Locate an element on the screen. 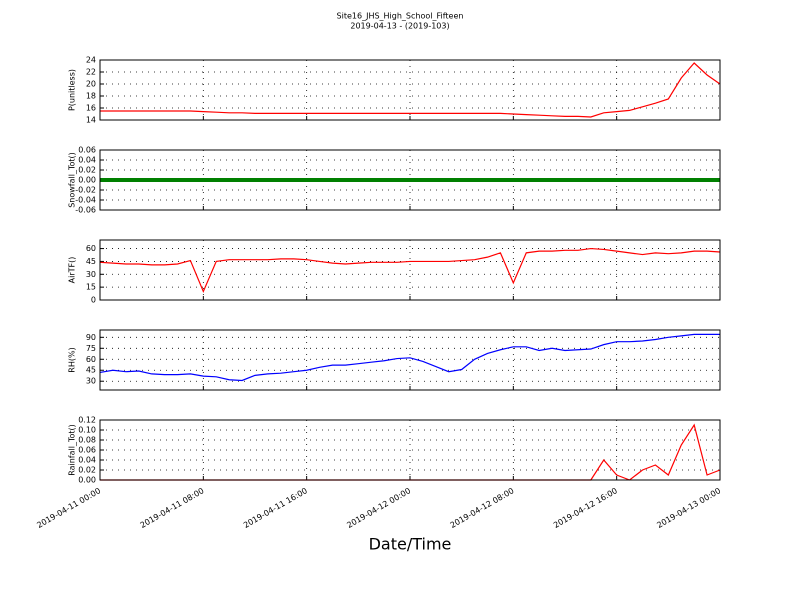 This screenshot has height=600, width=800. chart-title: Site16_JHS_High_School_Fifteen is located at coordinates (400, 16).